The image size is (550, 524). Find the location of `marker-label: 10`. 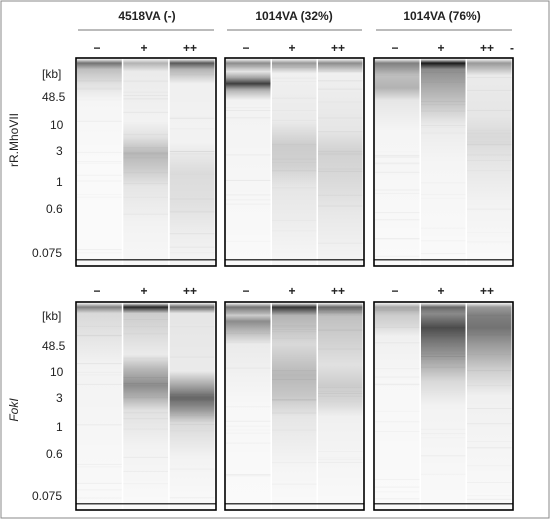

marker-label: 10 is located at coordinates (57, 125).